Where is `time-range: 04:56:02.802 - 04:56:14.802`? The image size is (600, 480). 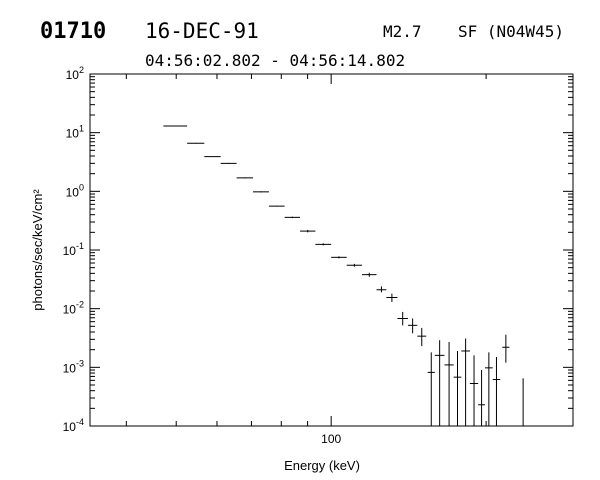 time-range: 04:56:02.802 - 04:56:14.802 is located at coordinates (275, 60).